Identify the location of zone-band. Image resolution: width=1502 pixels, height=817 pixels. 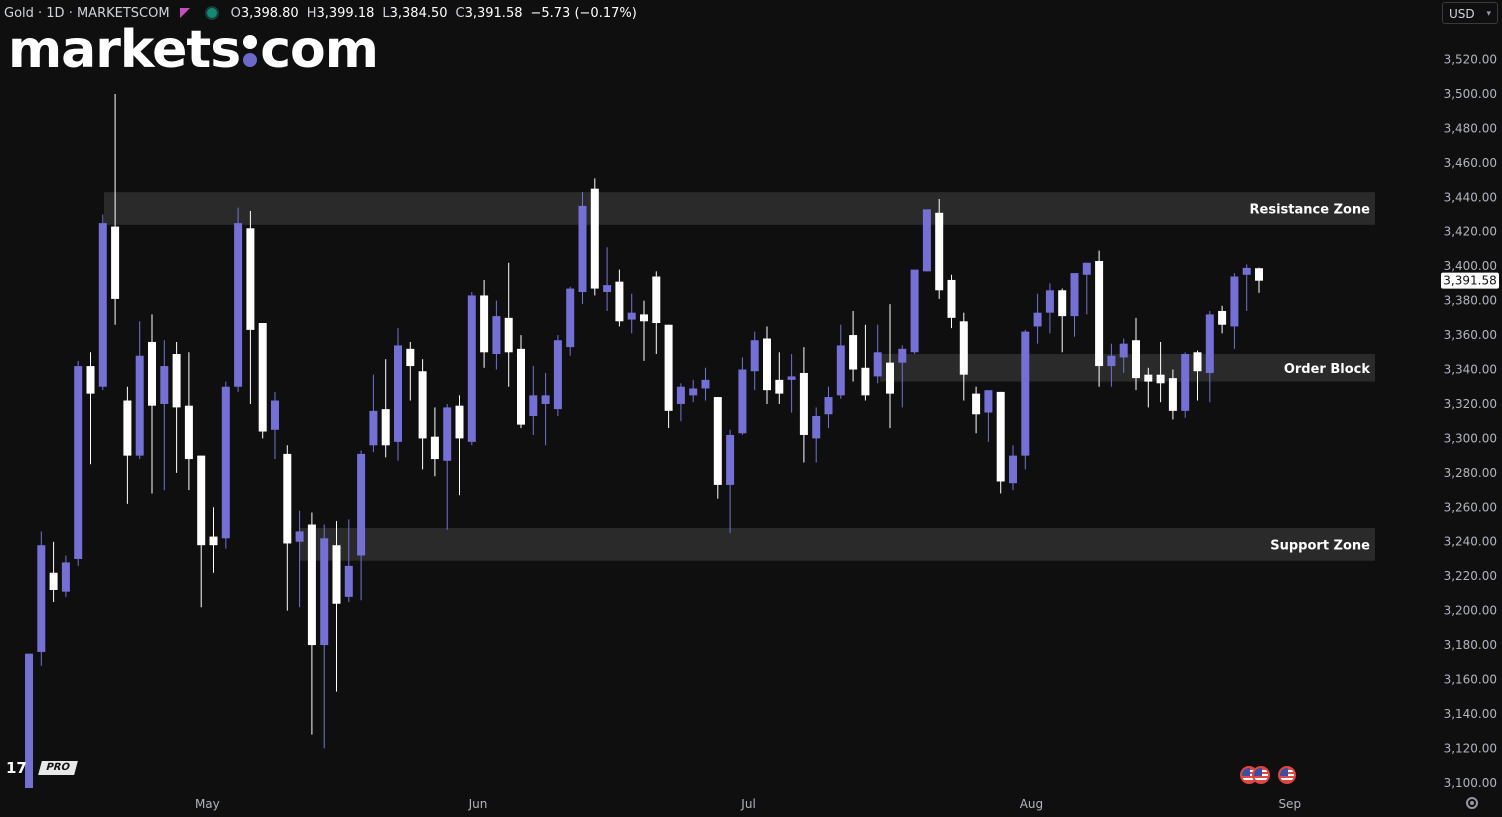
(739, 208).